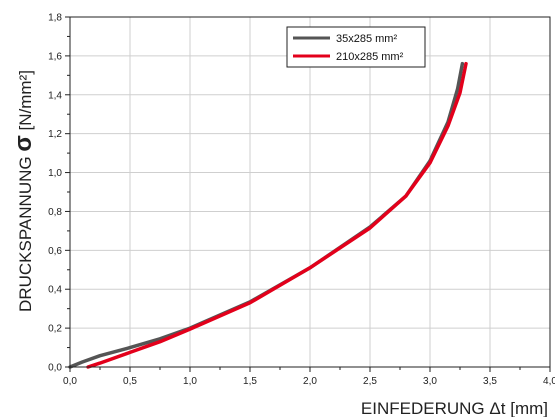 The width and height of the screenshot is (555, 417). What do you see at coordinates (70, 381) in the screenshot?
I see `x-tick-label: 0,0` at bounding box center [70, 381].